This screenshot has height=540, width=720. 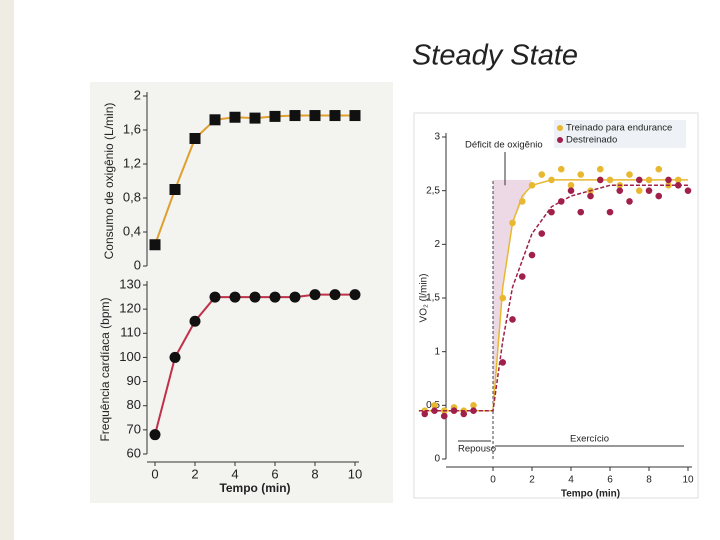 I want to click on y-tick-label: 130, so click(x=130, y=283).